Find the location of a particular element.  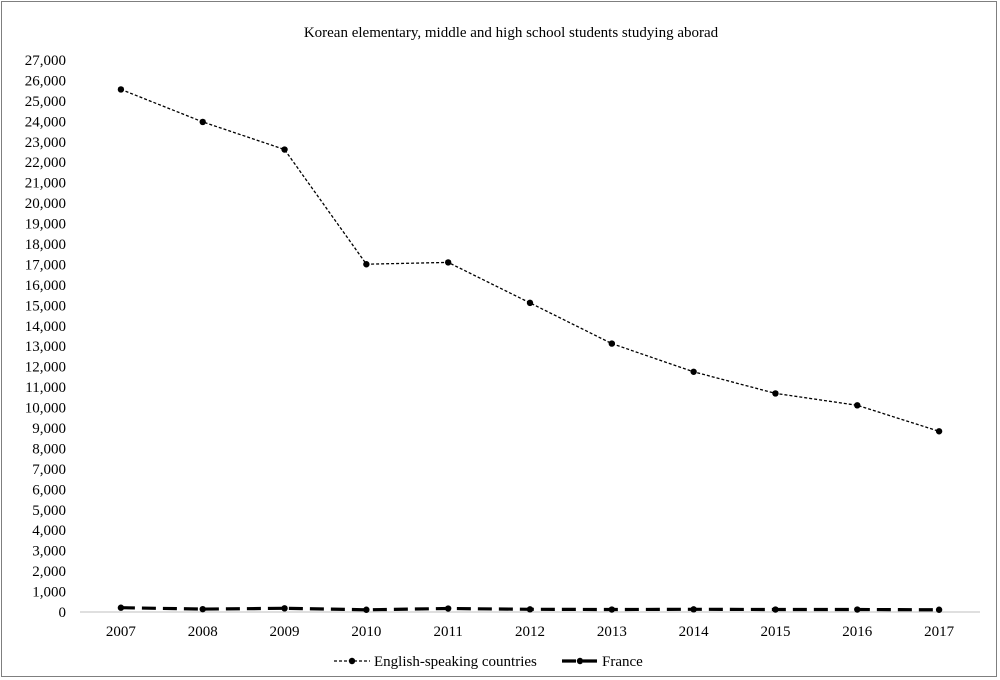

y-tick-label: 18,000 is located at coordinates (45, 245).